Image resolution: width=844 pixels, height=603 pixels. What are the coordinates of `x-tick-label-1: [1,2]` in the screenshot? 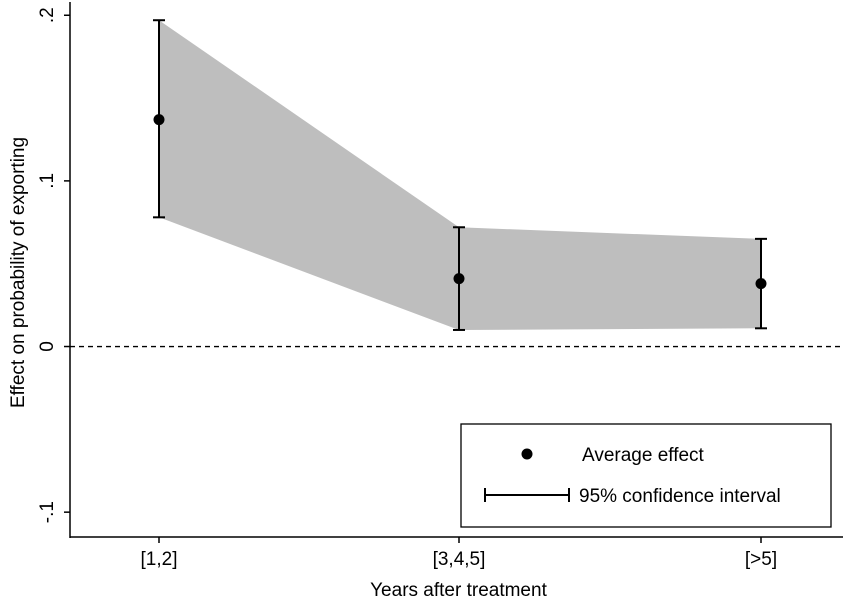 It's located at (159, 559).